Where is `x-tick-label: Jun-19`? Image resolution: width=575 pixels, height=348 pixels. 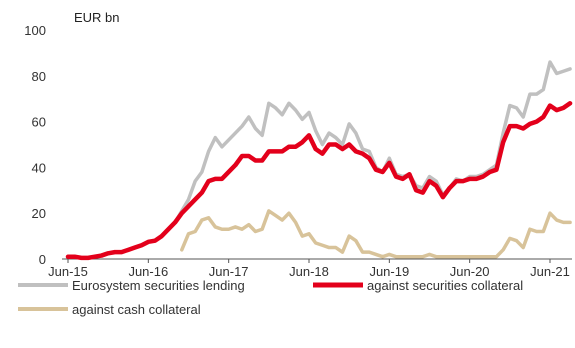
x-tick-label: Jun-19 is located at coordinates (389, 271).